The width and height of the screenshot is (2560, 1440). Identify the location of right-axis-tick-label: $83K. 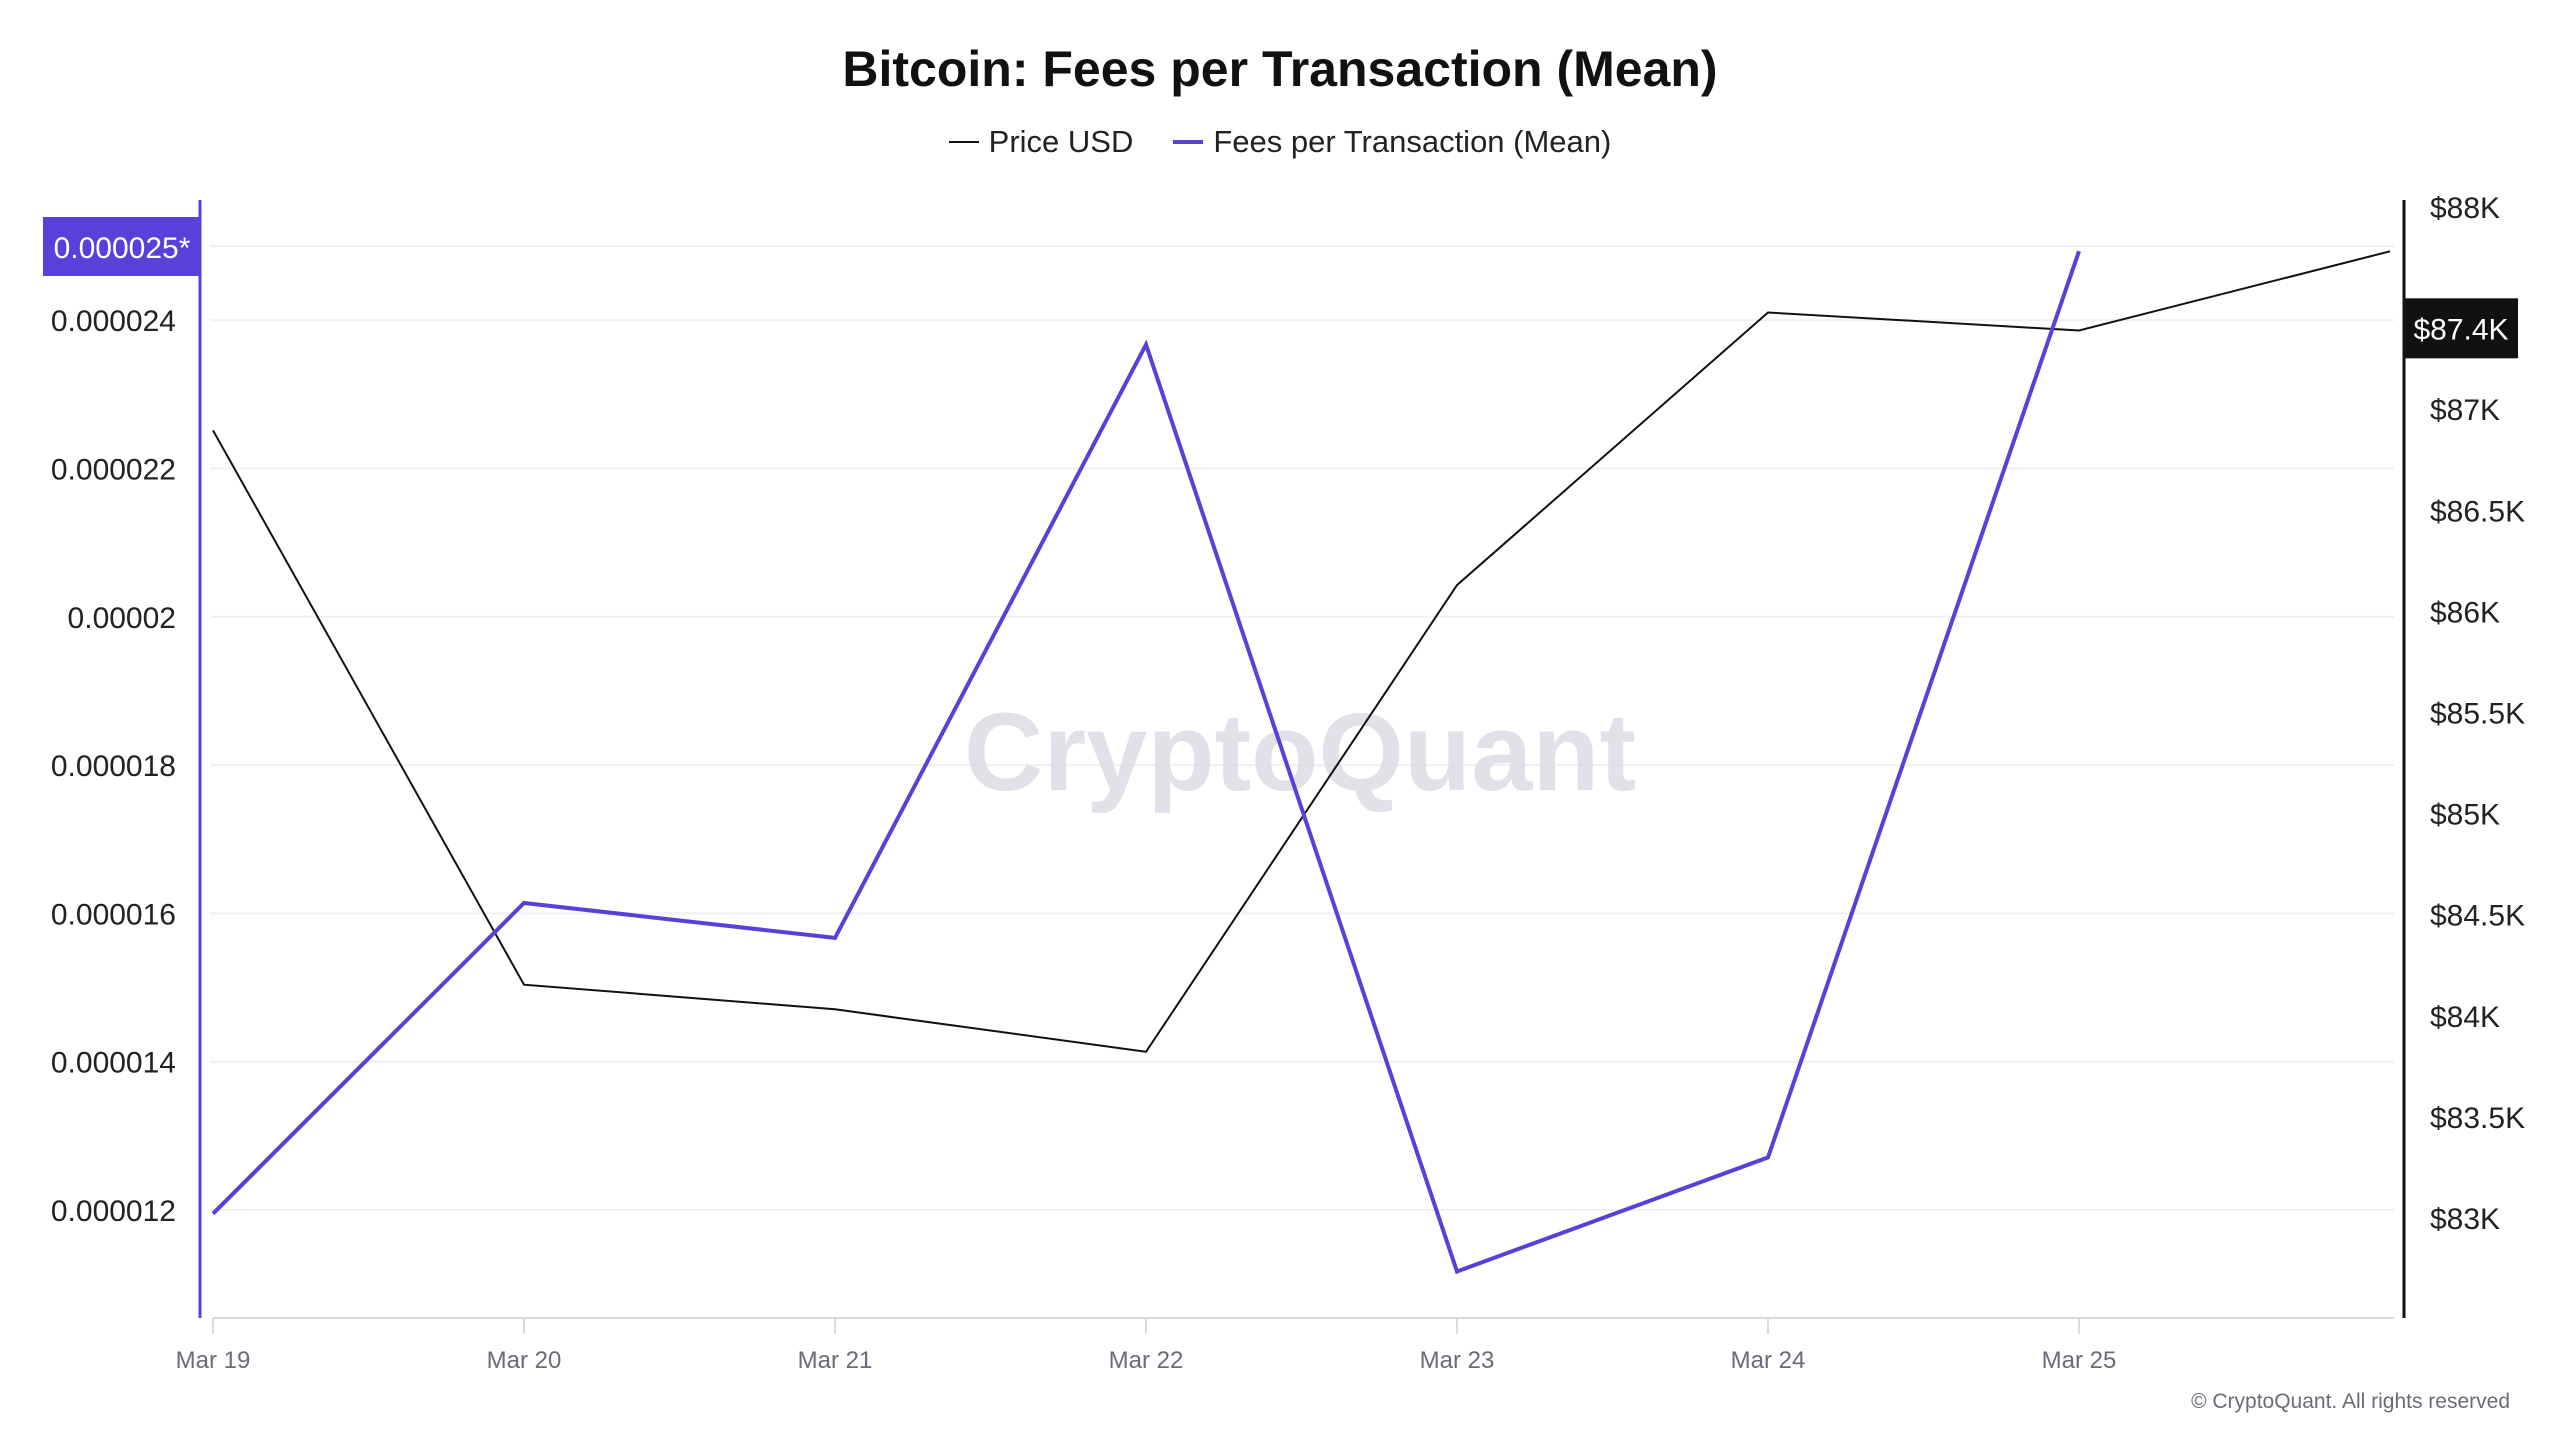
(2465, 1219).